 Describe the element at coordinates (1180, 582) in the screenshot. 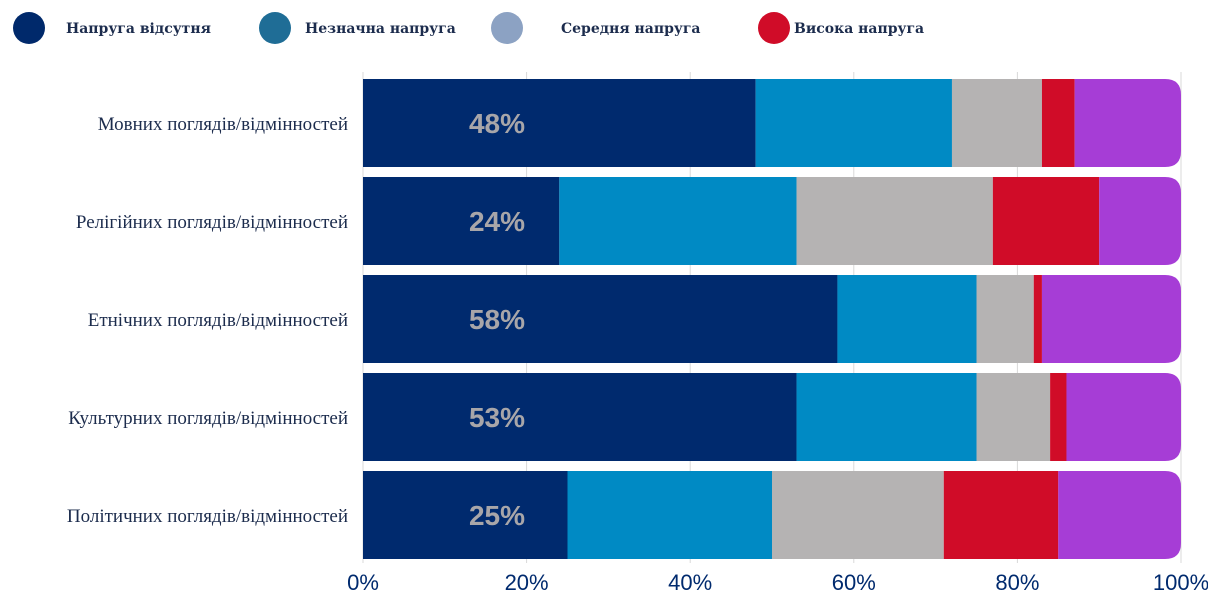

I see `x-tick-label: 100%` at that location.